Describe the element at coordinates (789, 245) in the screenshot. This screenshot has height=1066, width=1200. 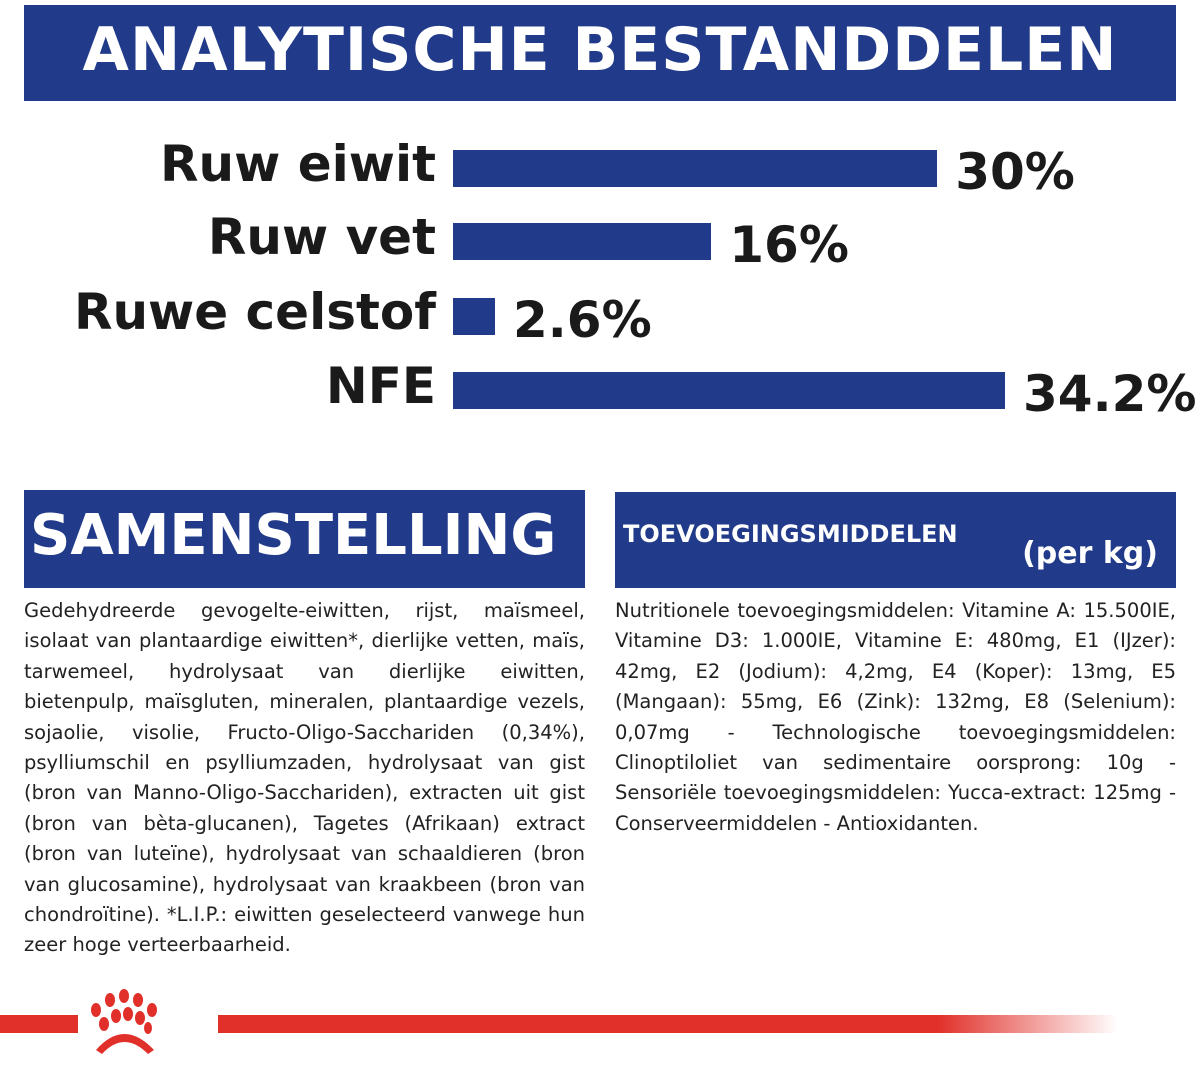
I see `bar-value-label: 16%` at that location.